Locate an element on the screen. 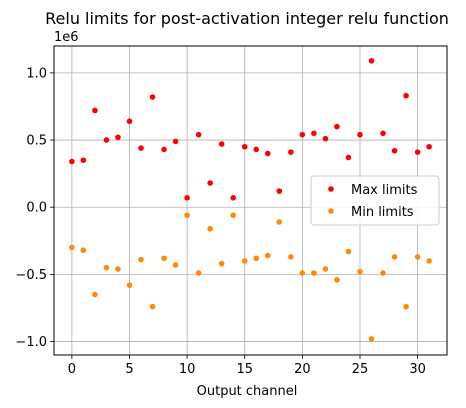  point-max-ch14 is located at coordinates (233, 198).